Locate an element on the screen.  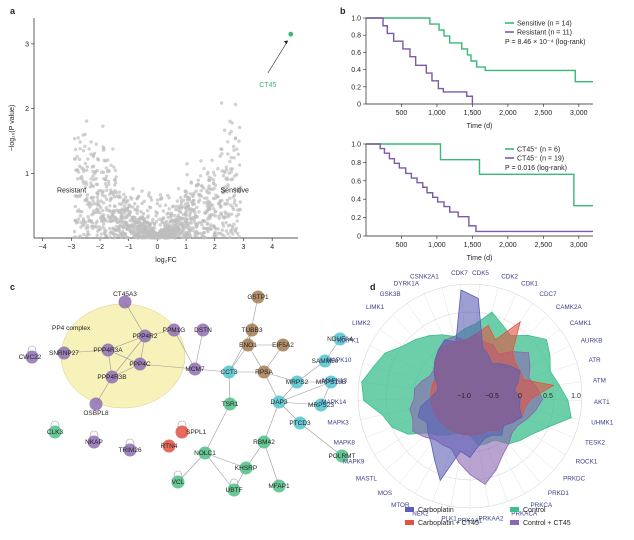
node-label: PPP4R3A is located at coordinates (108, 350).